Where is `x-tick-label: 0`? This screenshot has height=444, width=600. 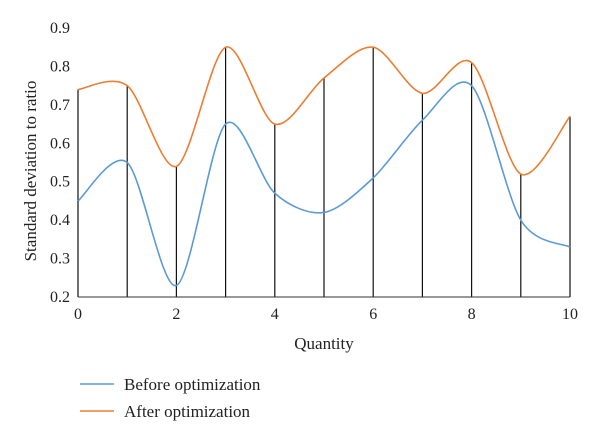
x-tick-label: 0 is located at coordinates (78, 314).